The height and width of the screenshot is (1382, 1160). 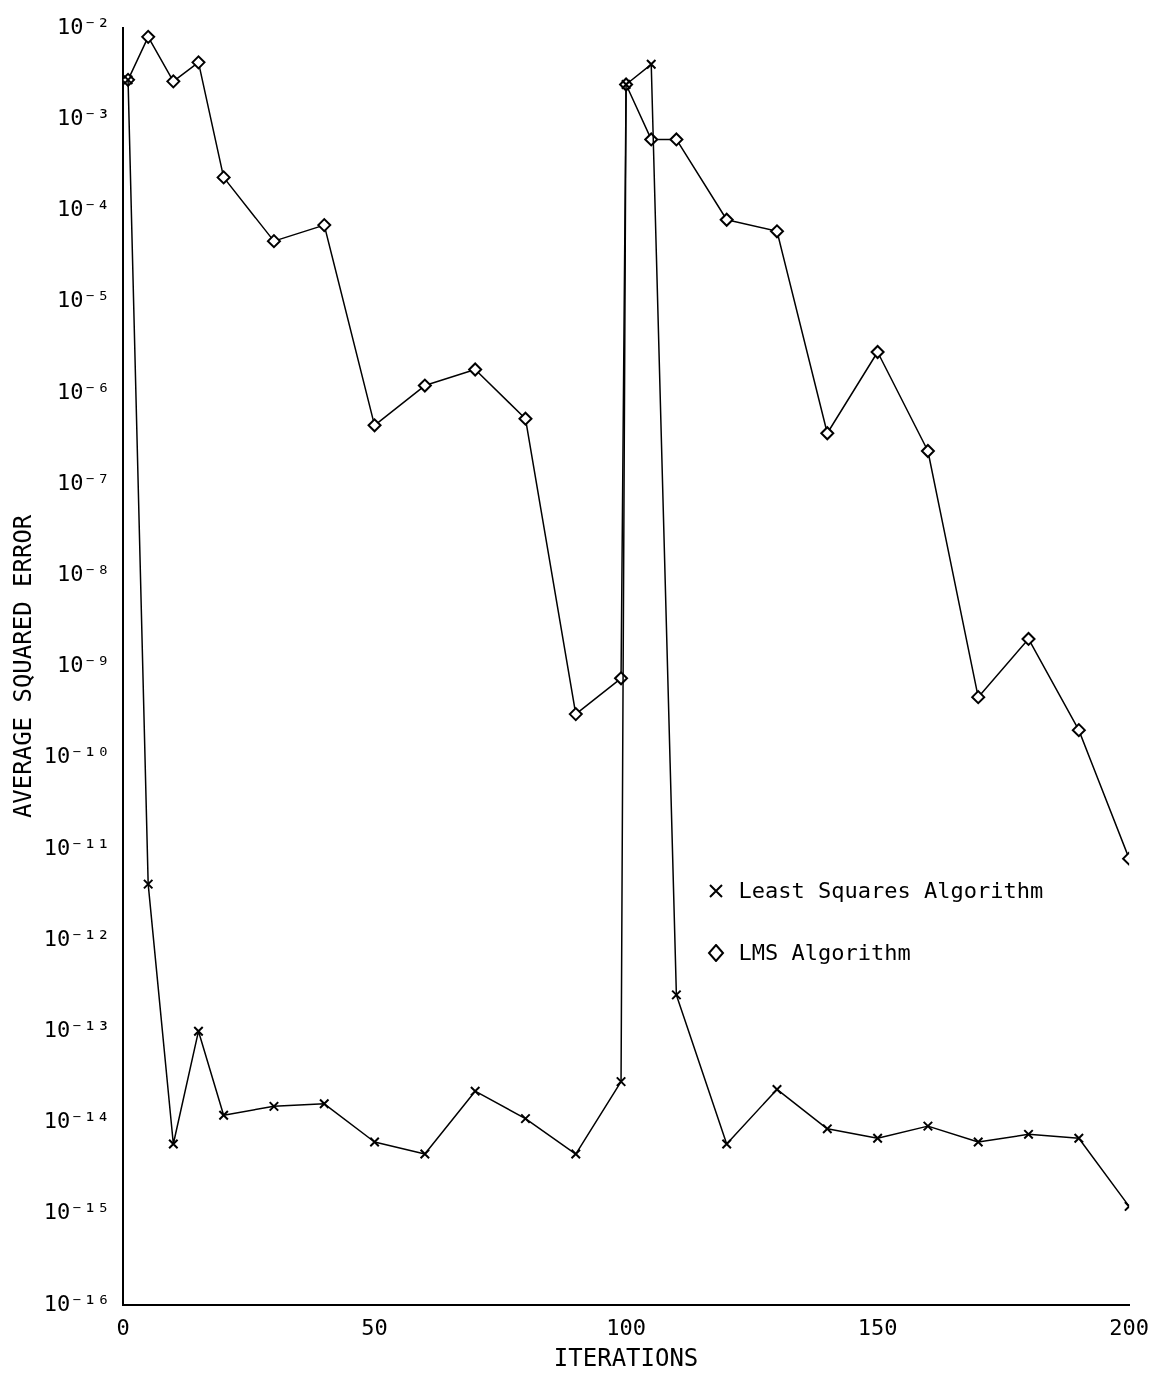 What do you see at coordinates (84, 26) in the screenshot?
I see `y-tick-label: 10⁻²` at bounding box center [84, 26].